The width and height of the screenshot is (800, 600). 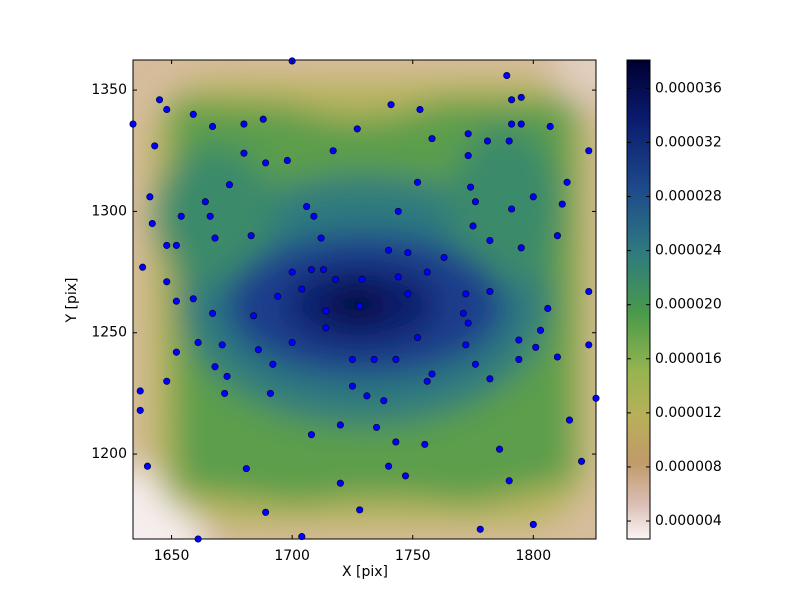 I want to click on x-axis-label: X [pix], so click(x=365, y=572).